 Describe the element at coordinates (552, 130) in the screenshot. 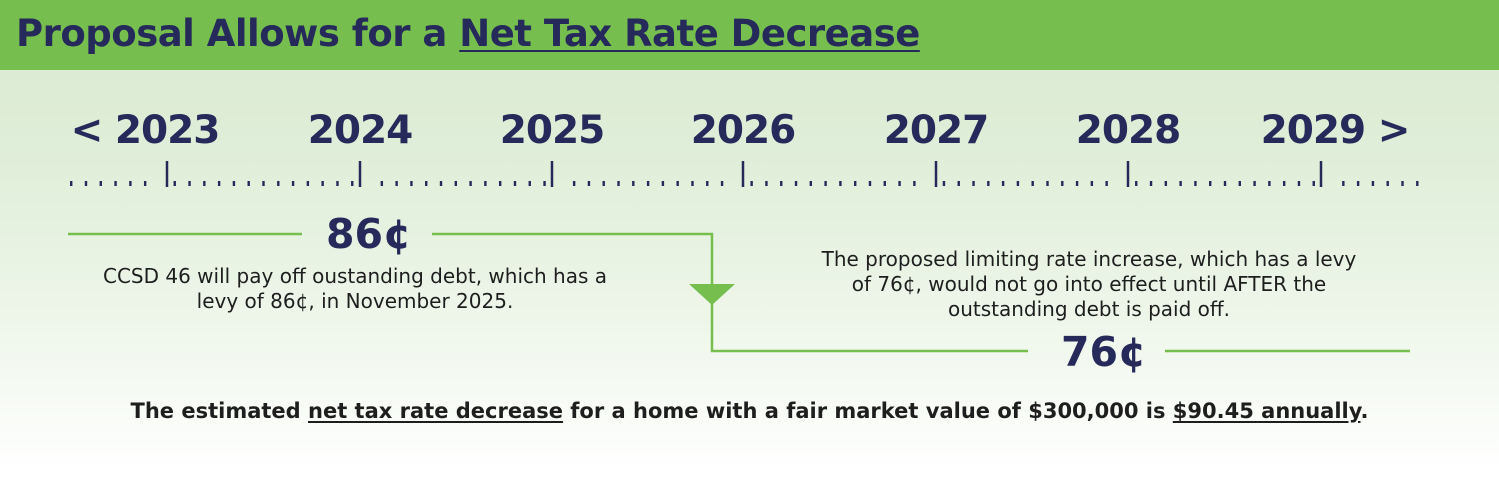

I see `year-2025-label: 2025` at that location.